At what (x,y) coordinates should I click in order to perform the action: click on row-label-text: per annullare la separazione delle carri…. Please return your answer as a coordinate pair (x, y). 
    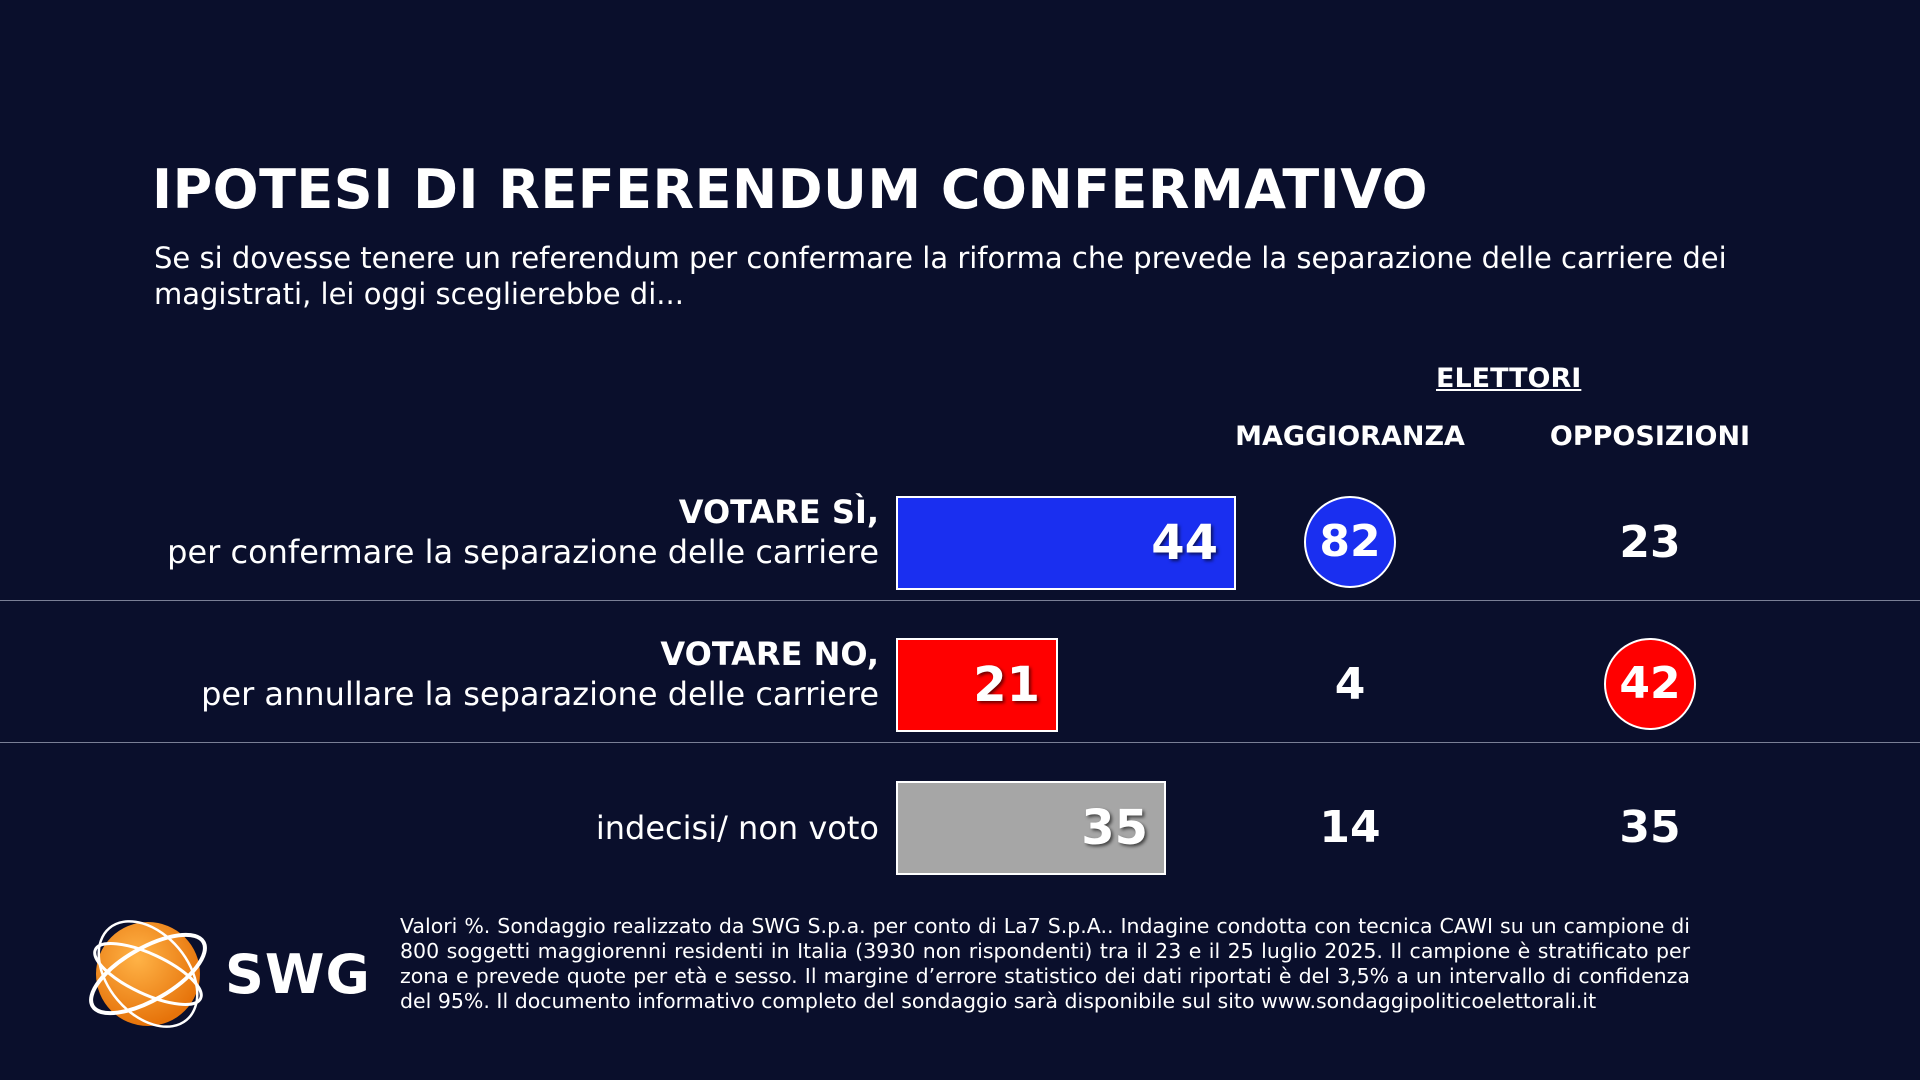
    Looking at the image, I should click on (540, 694).